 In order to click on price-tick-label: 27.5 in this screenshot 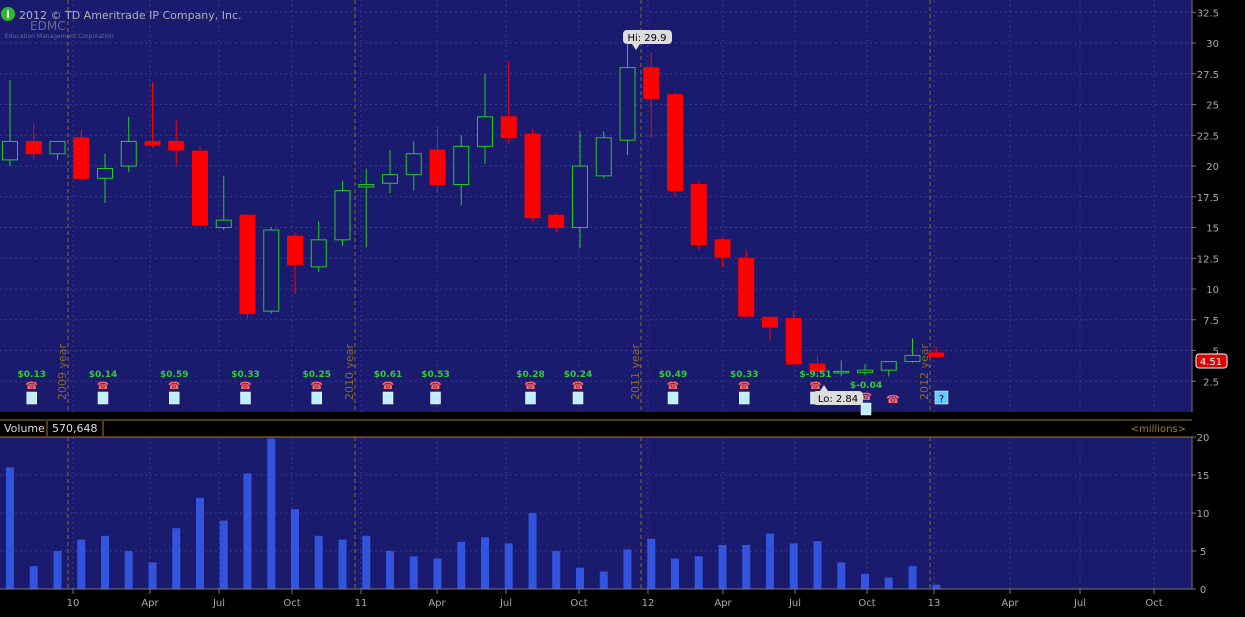, I will do `click(1208, 75)`.